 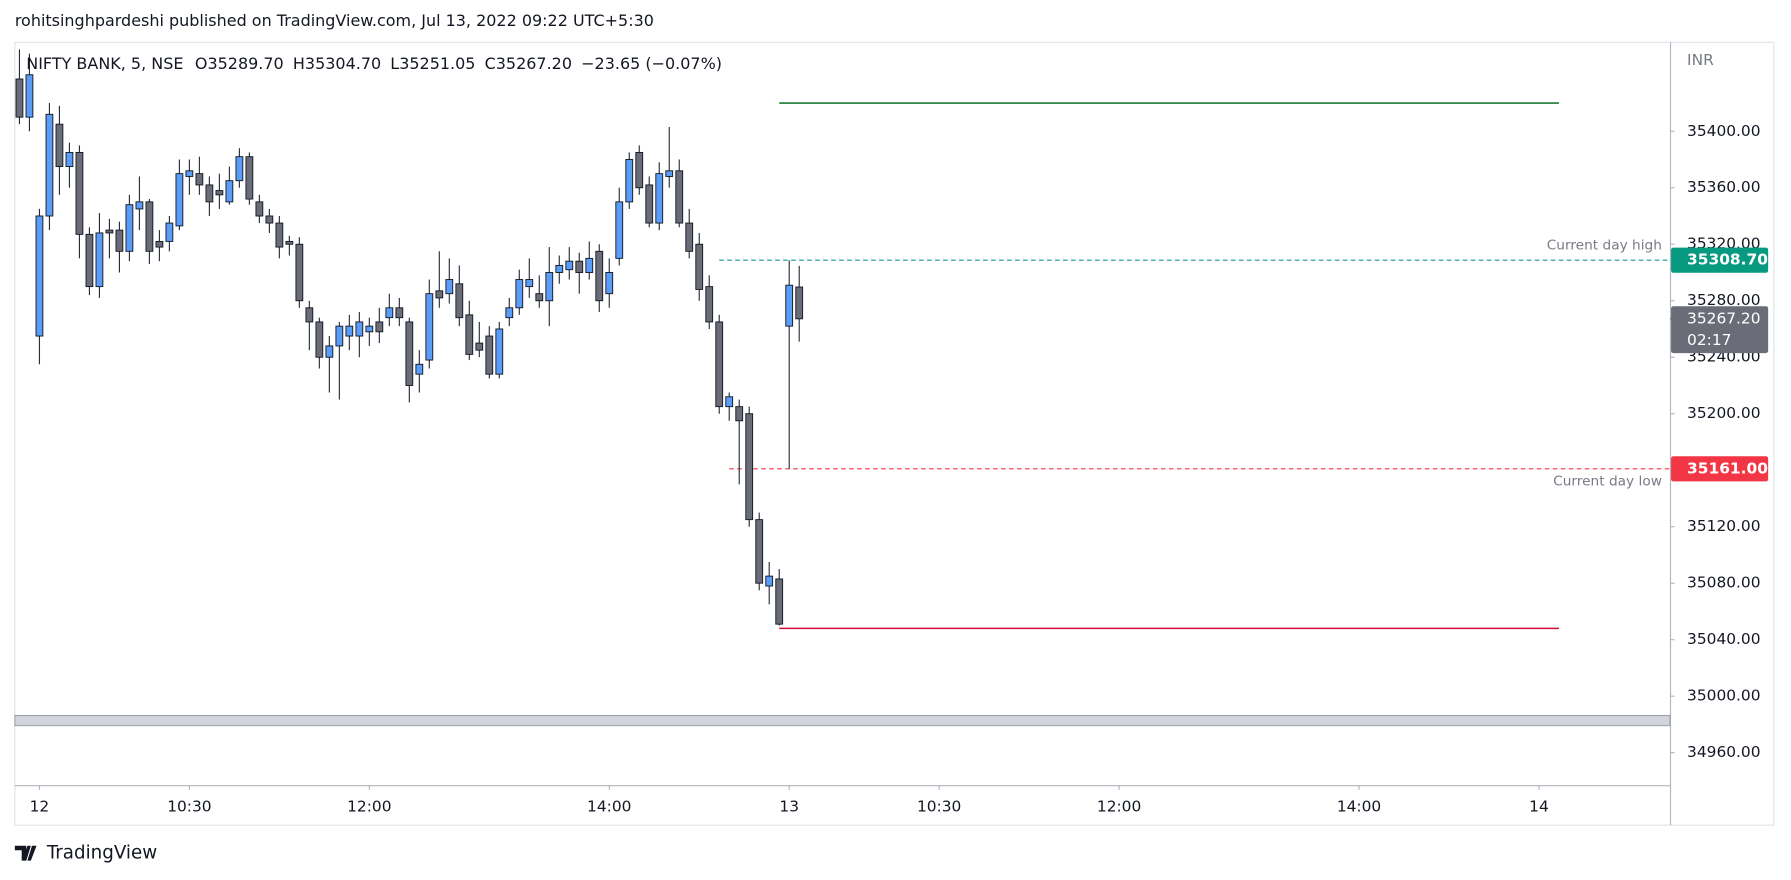 I want to click on y-tick-label: 35080.00, so click(x=1723, y=583).